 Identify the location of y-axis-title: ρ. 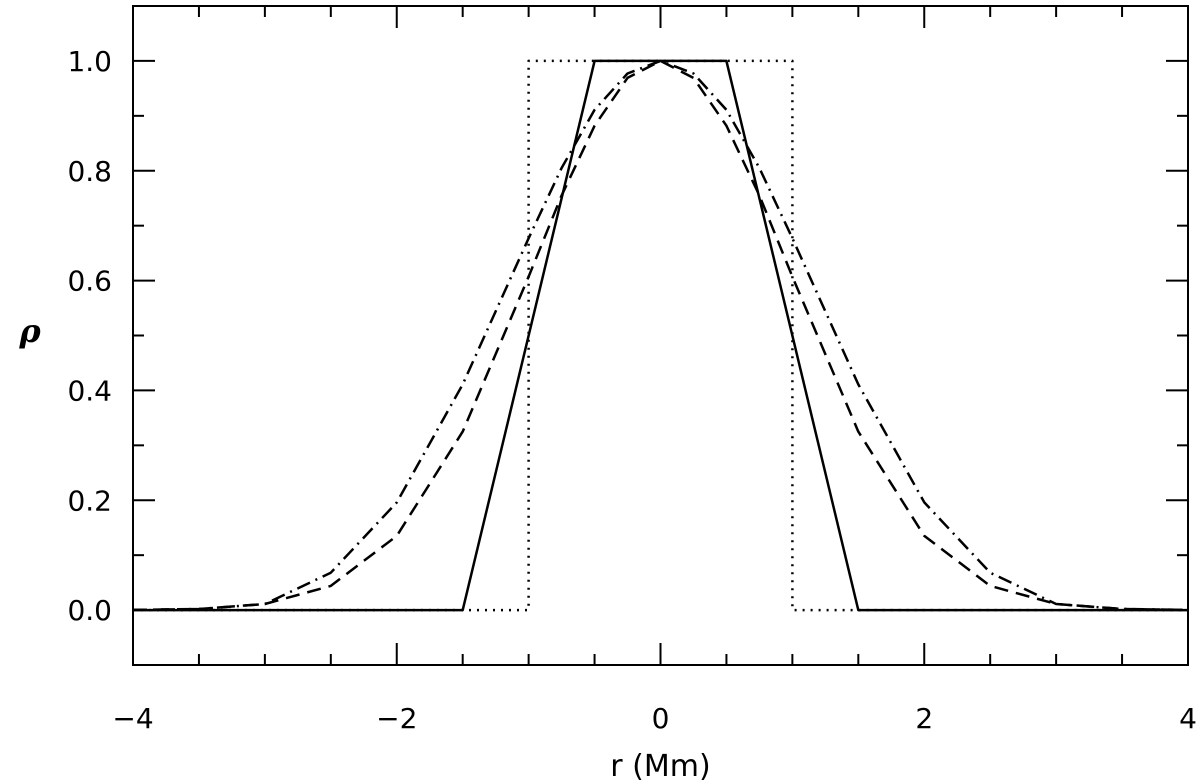
(29, 331).